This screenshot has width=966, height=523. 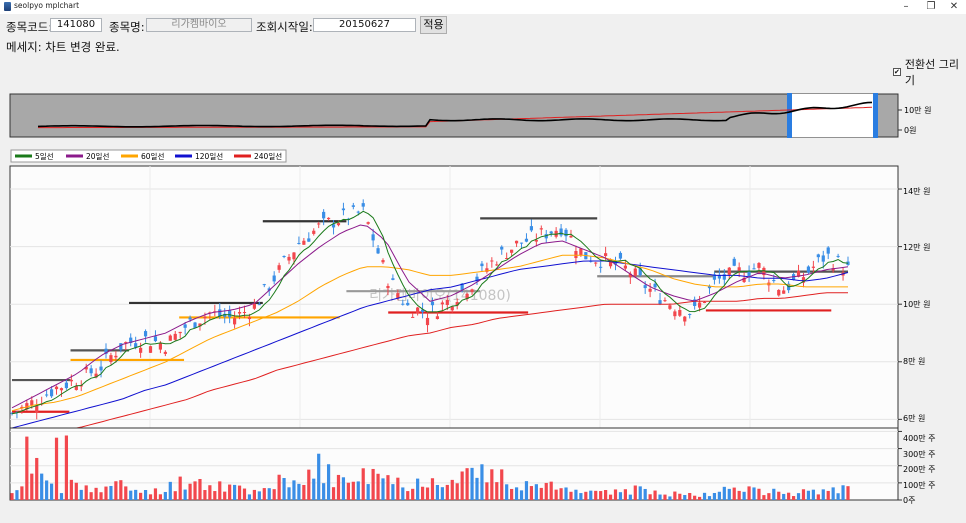 What do you see at coordinates (897, 72) in the screenshot?
I see `checkbox-icon: ✔` at bounding box center [897, 72].